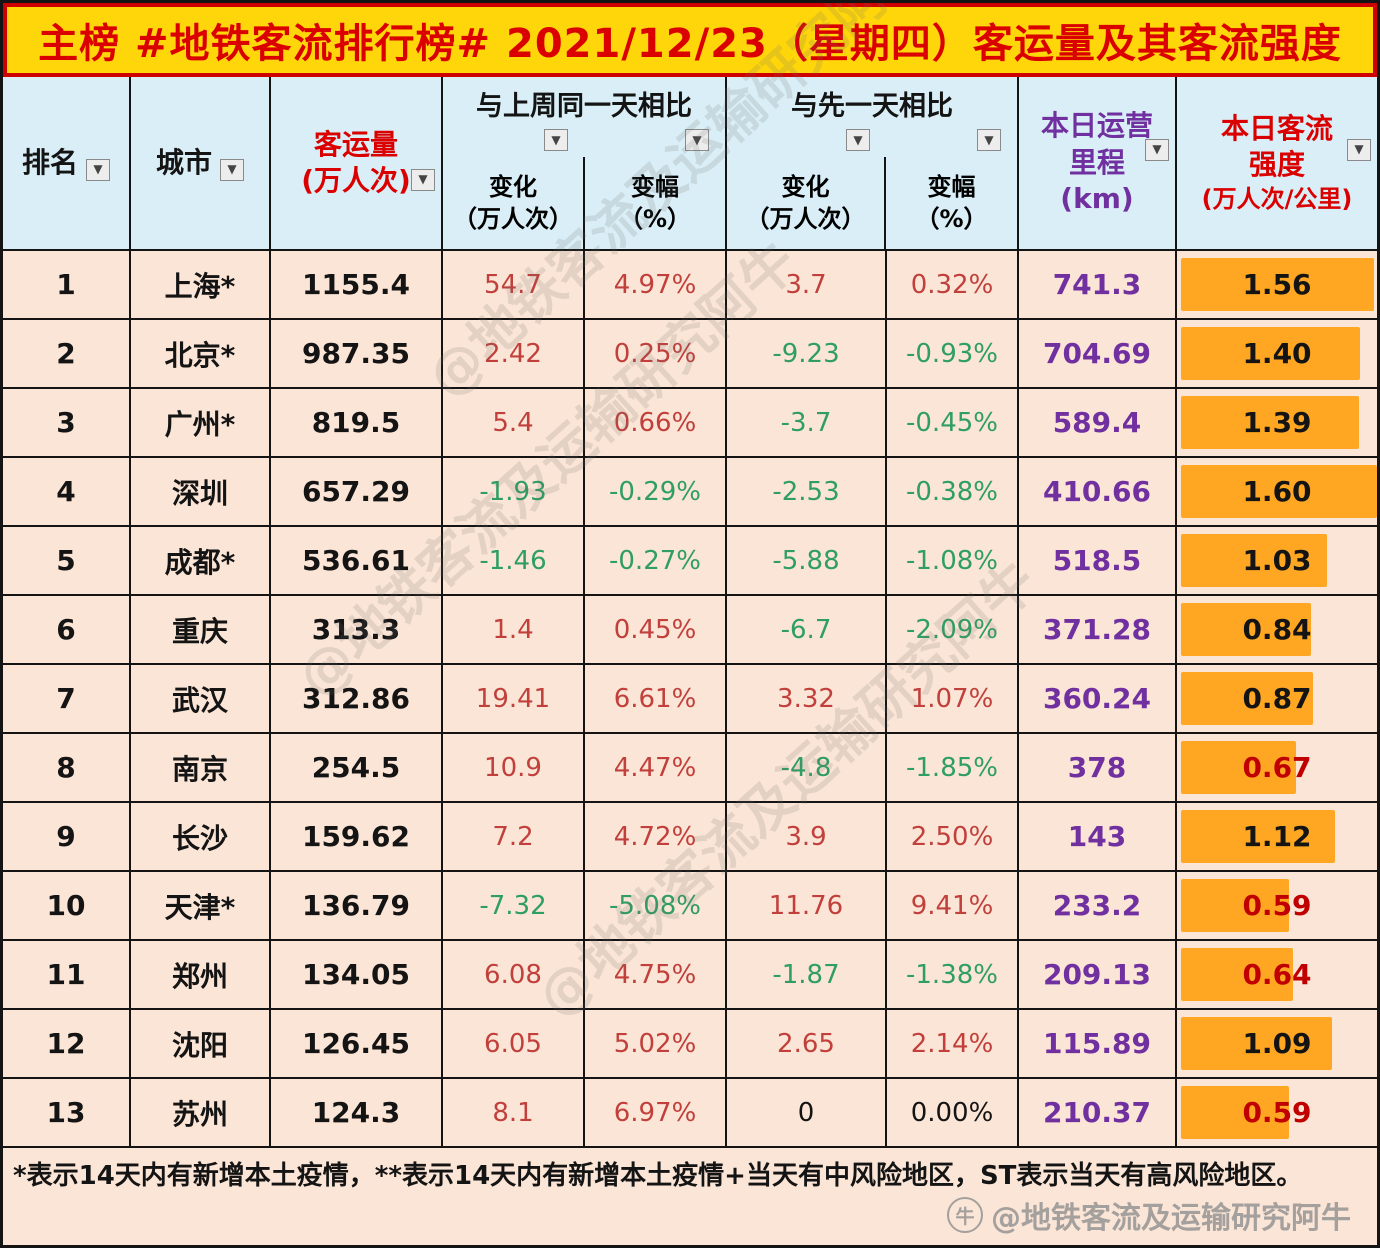  What do you see at coordinates (357, 1112) in the screenshot?
I see `cell-volume: 124.3` at bounding box center [357, 1112].